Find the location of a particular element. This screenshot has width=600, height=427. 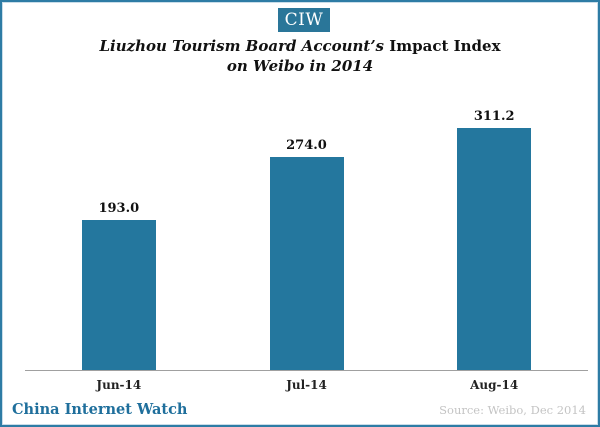

ciw-logo-text: CIW is located at coordinates (304, 20).